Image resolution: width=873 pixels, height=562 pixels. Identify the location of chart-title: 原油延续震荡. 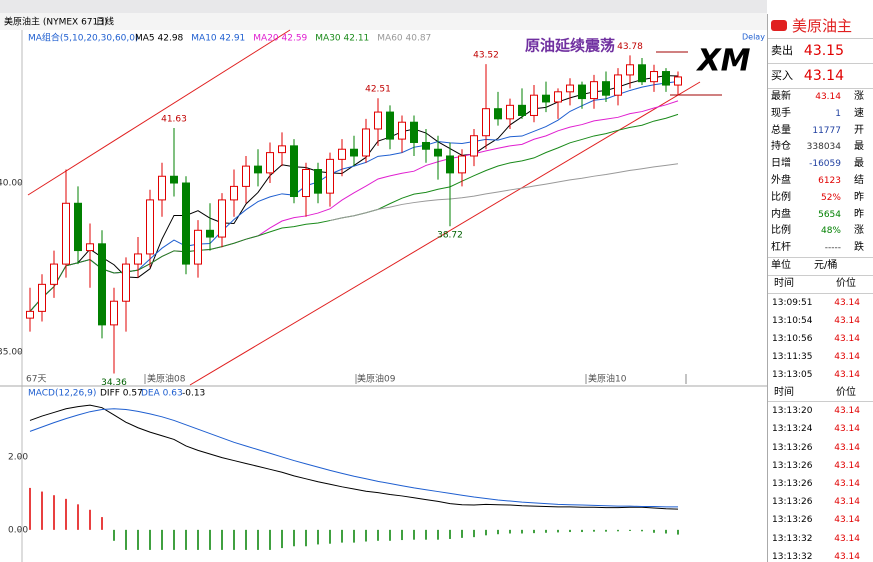
(570, 46).